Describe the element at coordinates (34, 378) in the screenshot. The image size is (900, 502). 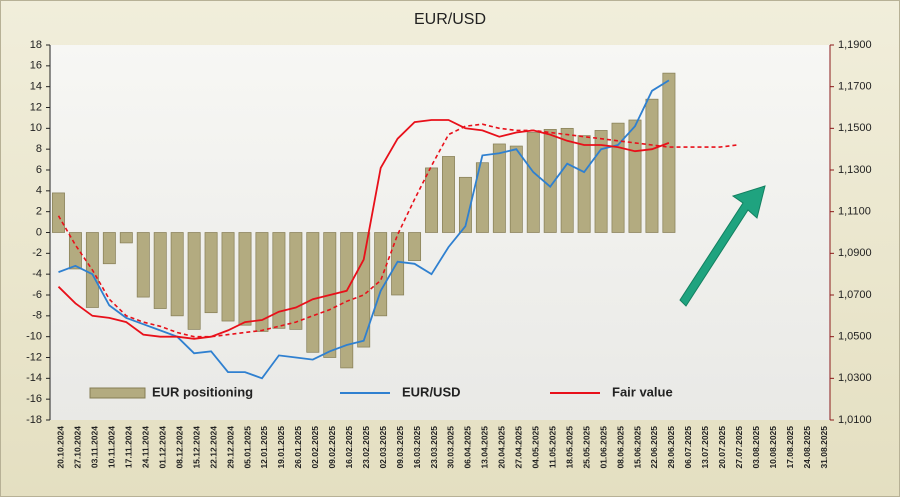
I see `y-tick-label: -14` at that location.